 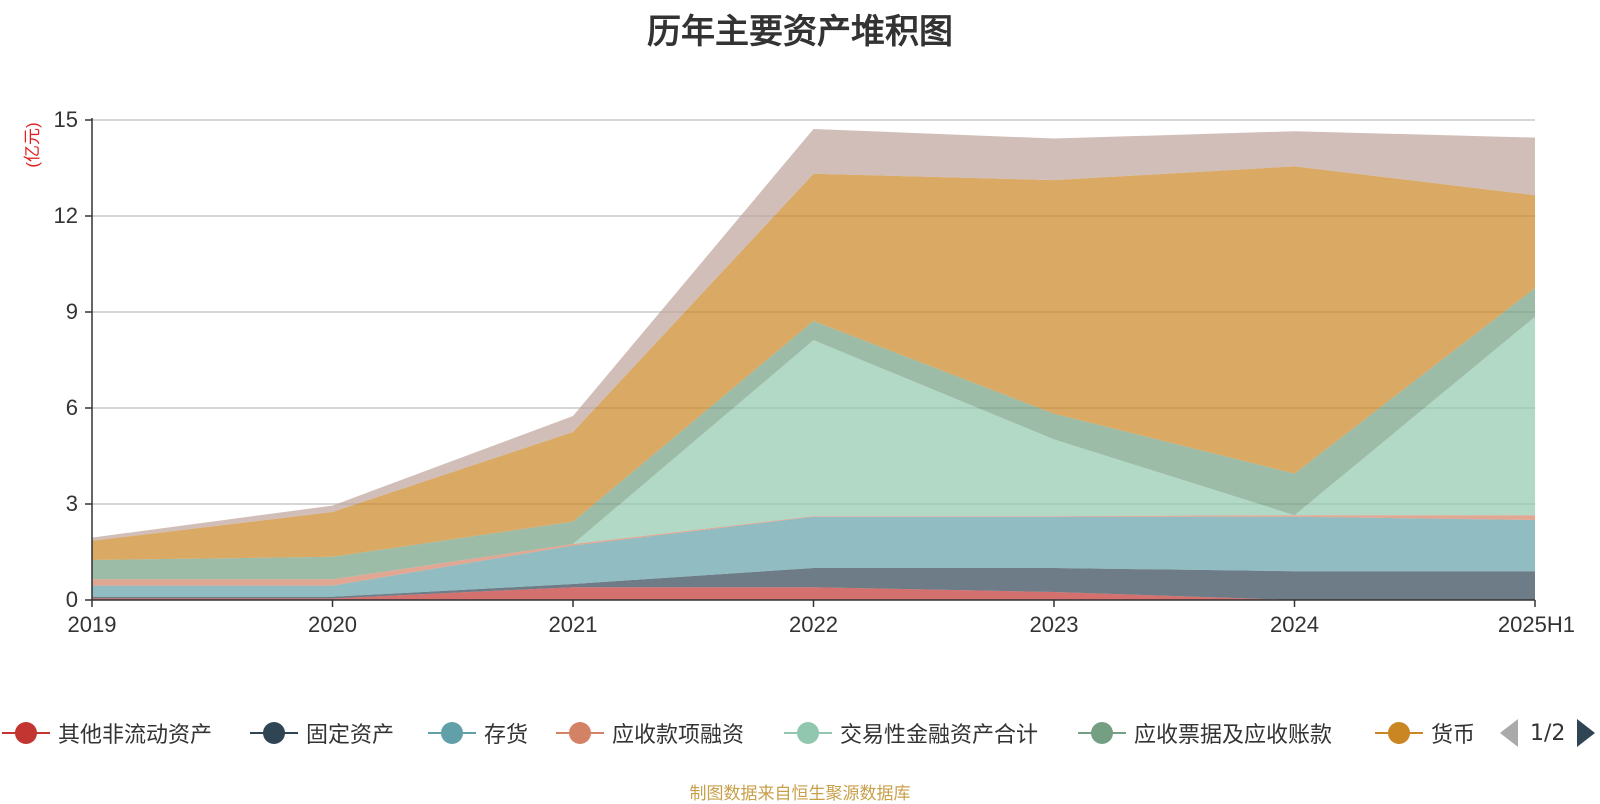 I want to click on y-tick-label-5: 15, so click(x=66, y=119).